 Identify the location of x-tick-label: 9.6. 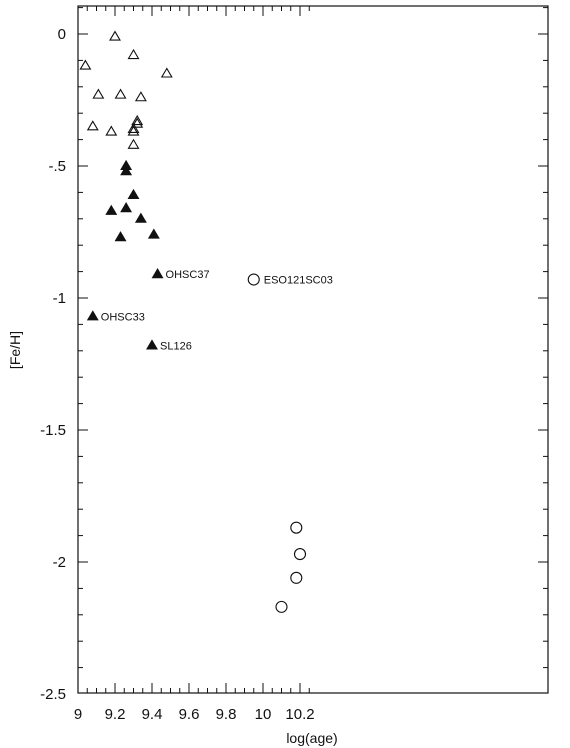
(189, 714).